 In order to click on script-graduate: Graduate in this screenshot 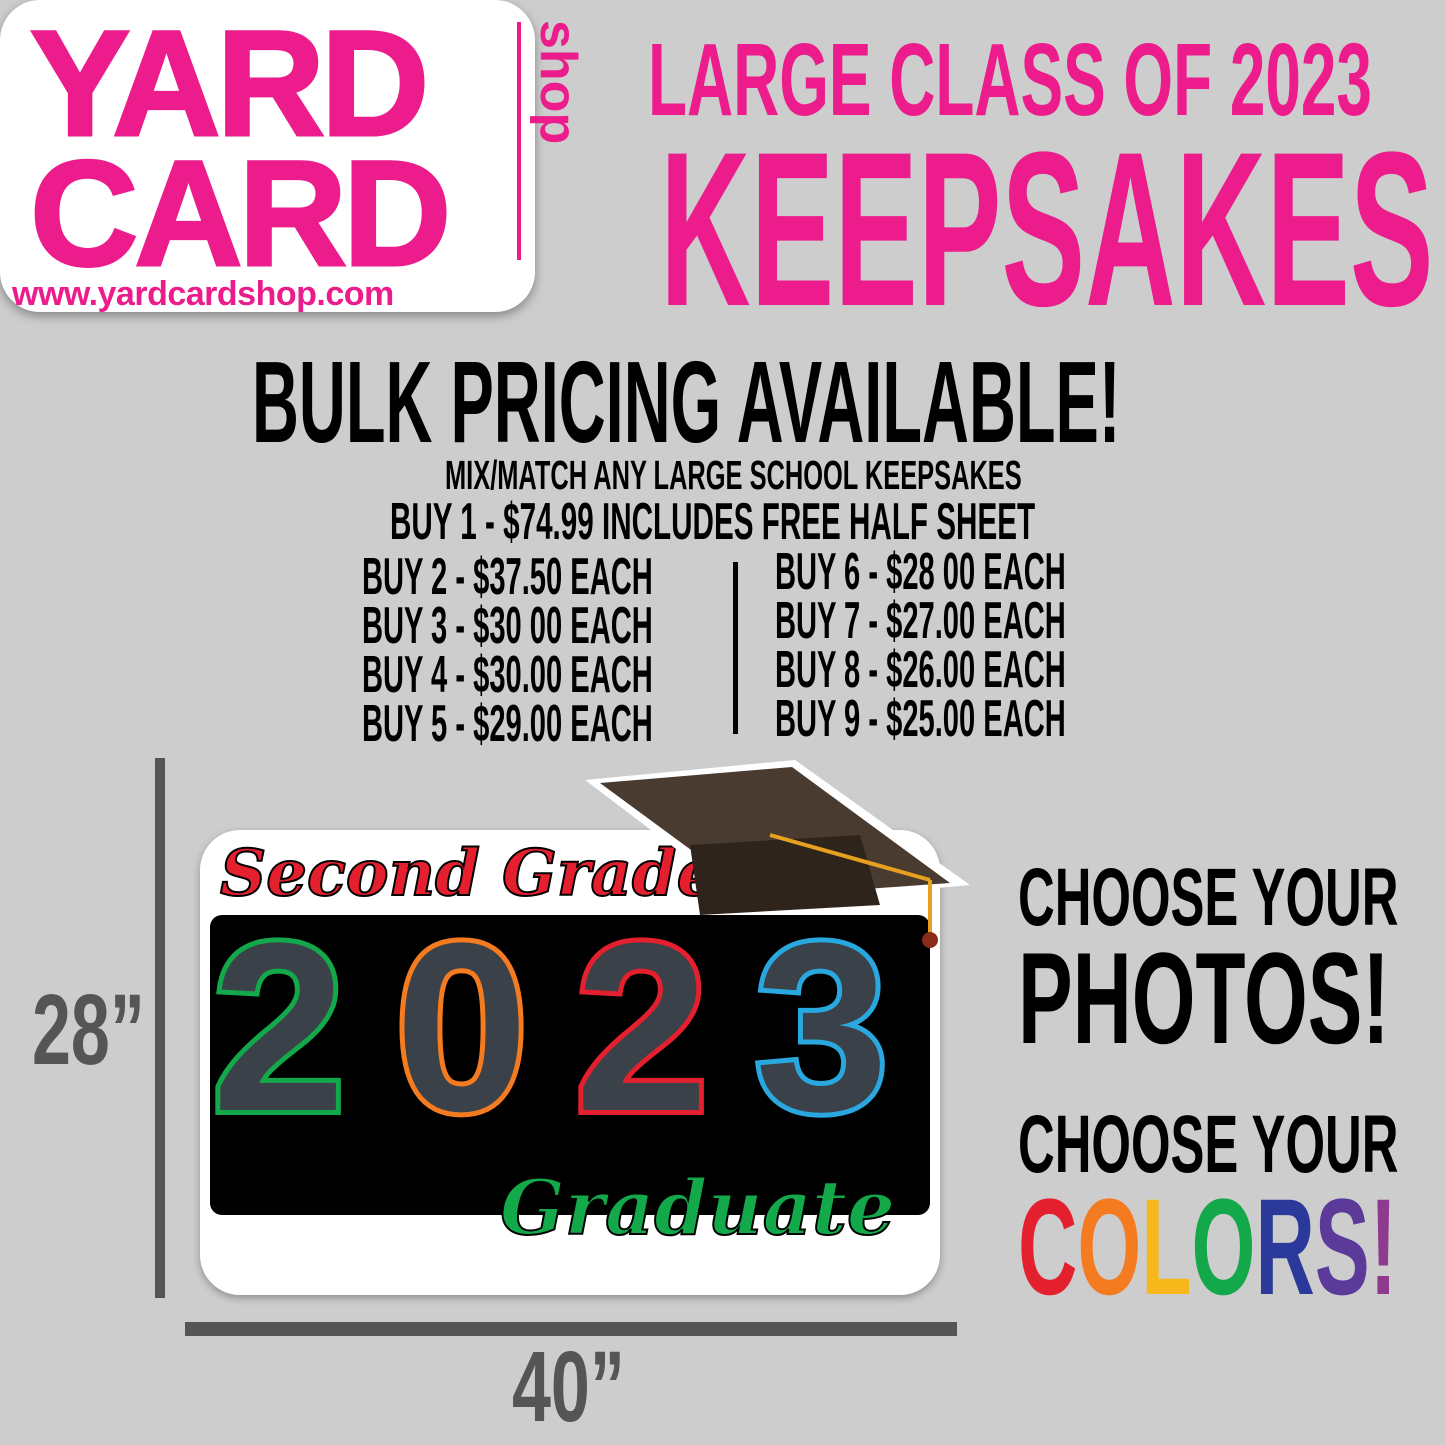, I will do `click(697, 1207)`.